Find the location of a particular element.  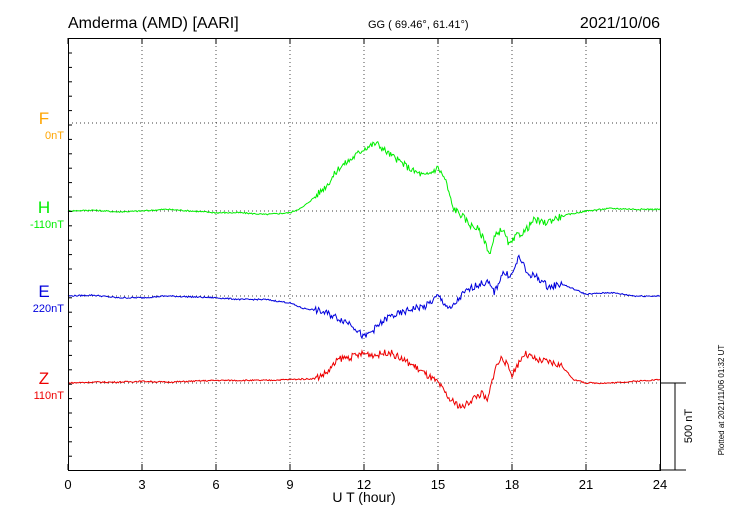

x-tick-label: 0 is located at coordinates (67, 484).